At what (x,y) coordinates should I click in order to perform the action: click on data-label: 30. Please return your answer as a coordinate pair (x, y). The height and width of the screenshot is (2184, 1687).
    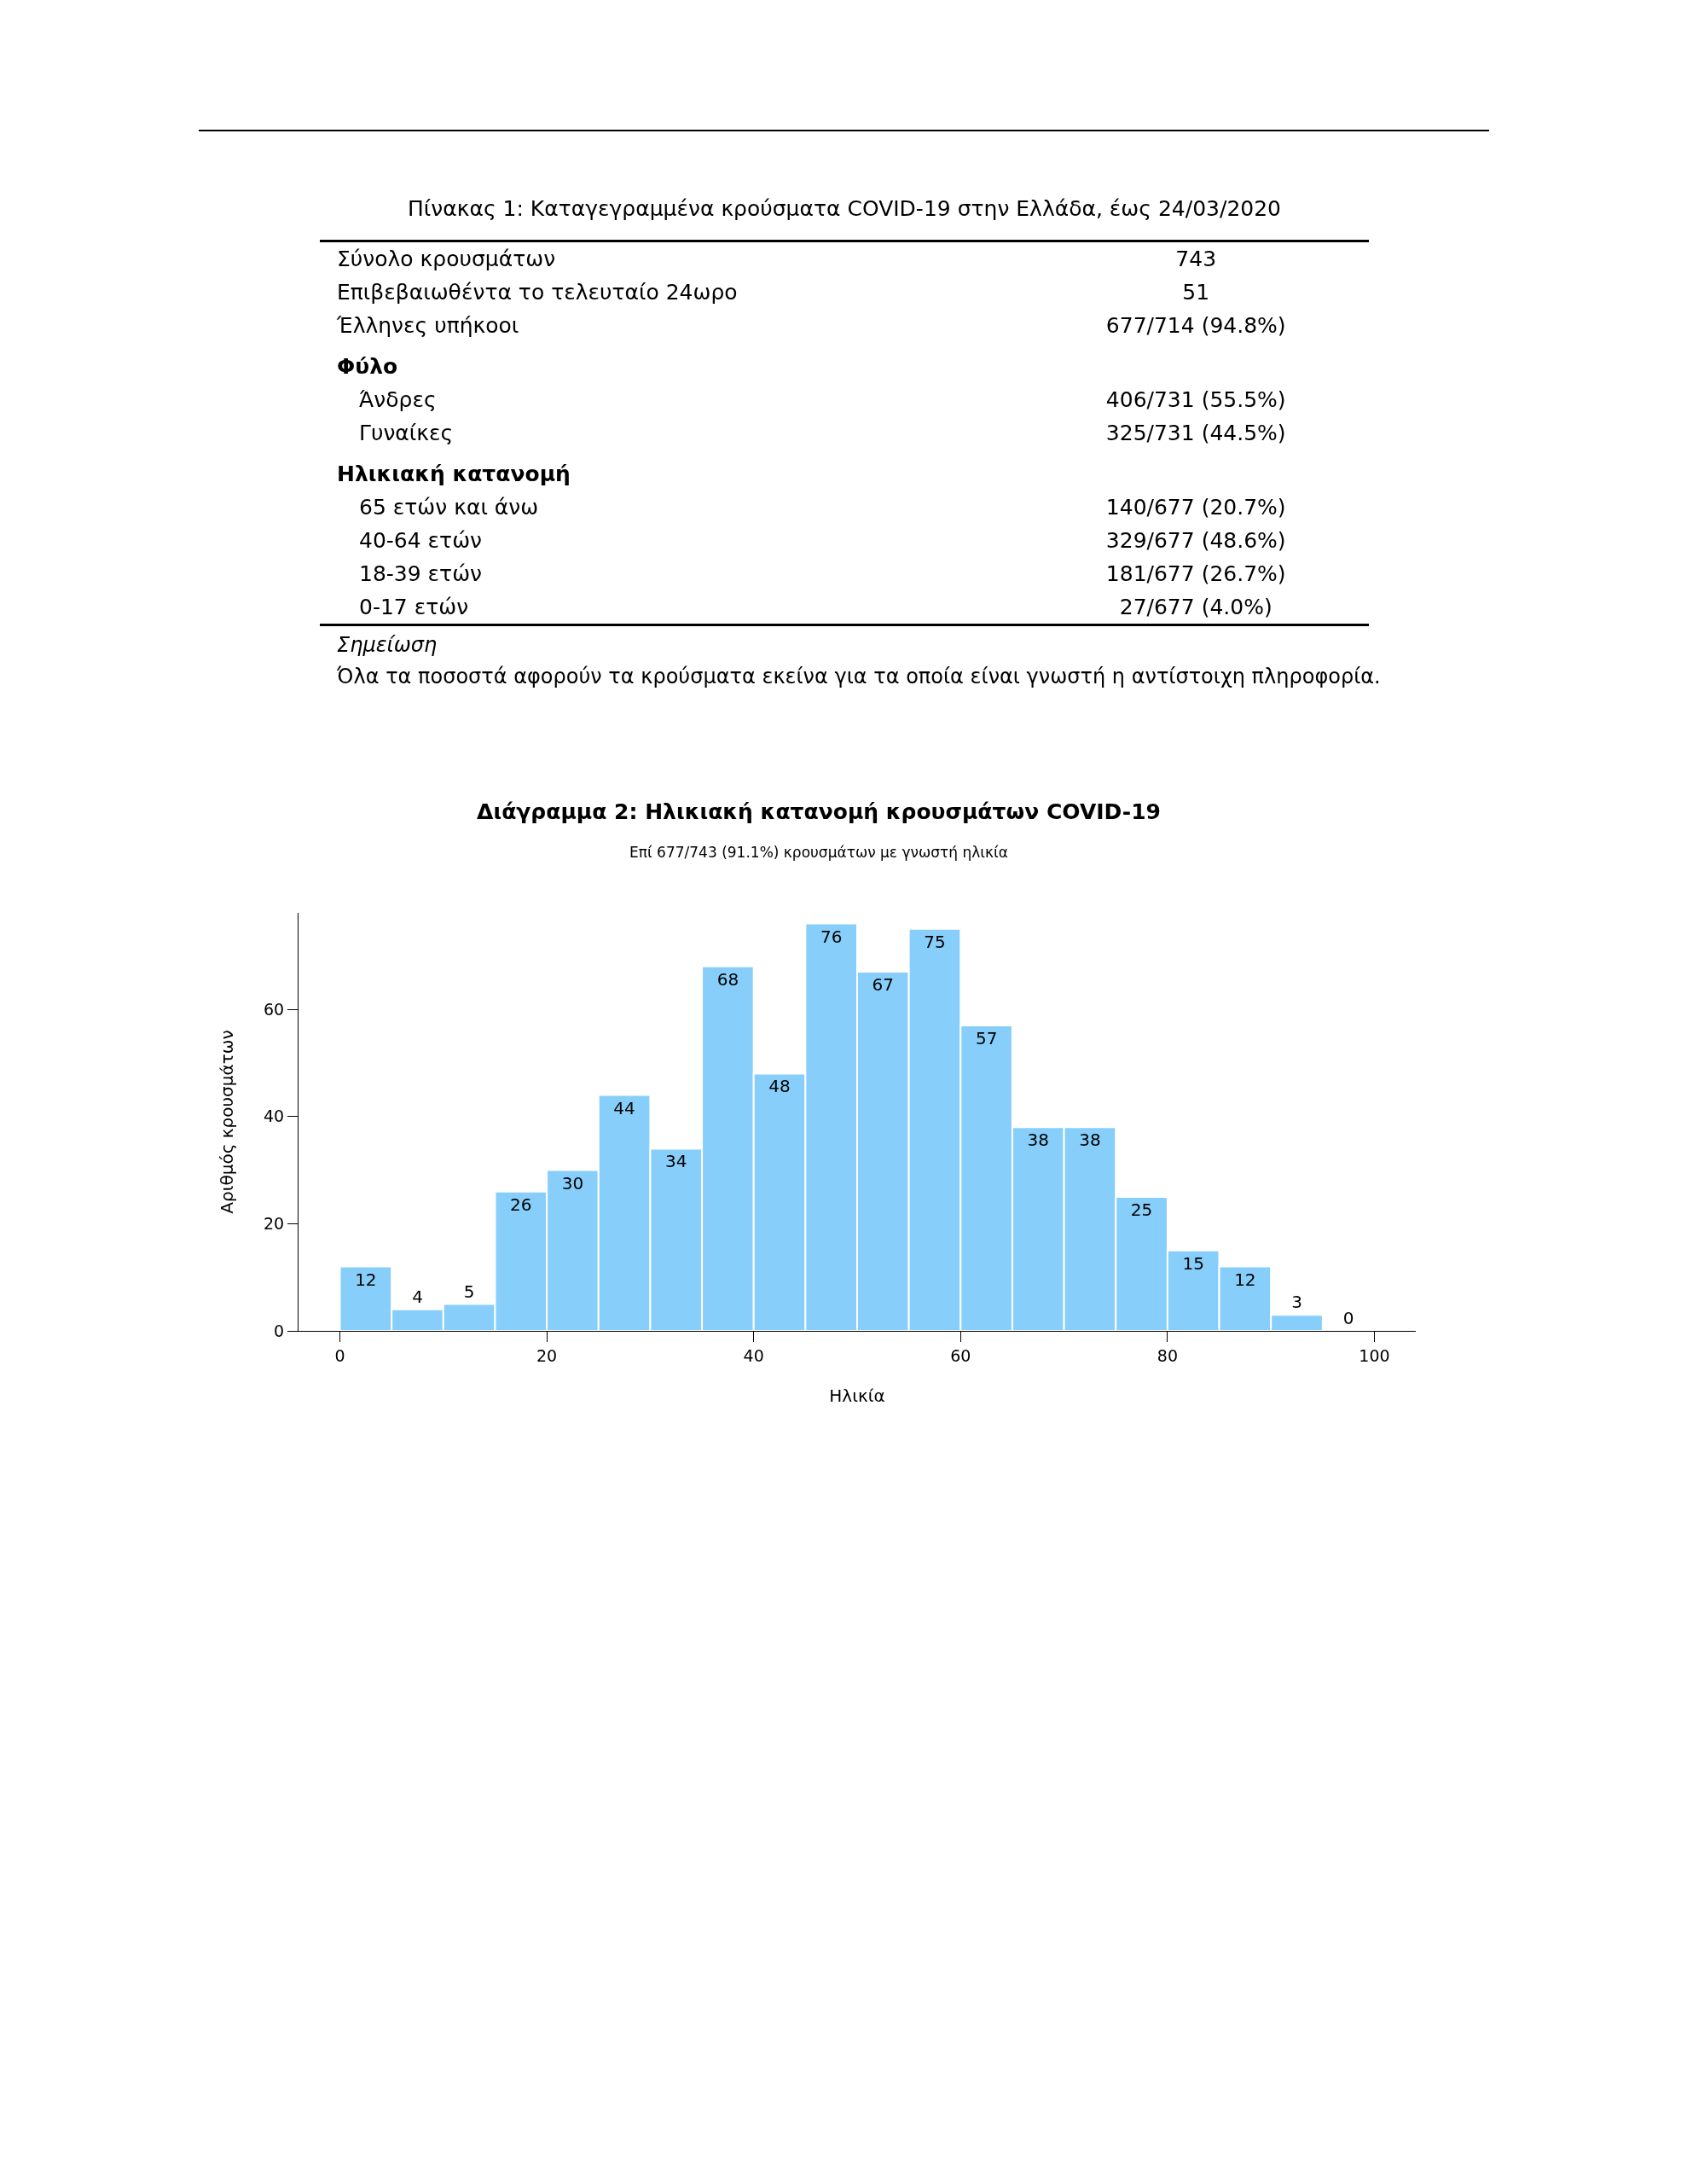
    Looking at the image, I should click on (573, 1183).